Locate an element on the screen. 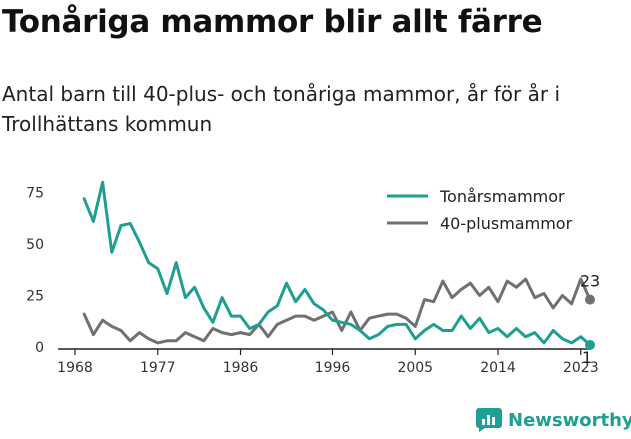  newsworthy-logo-icon is located at coordinates (489, 420).